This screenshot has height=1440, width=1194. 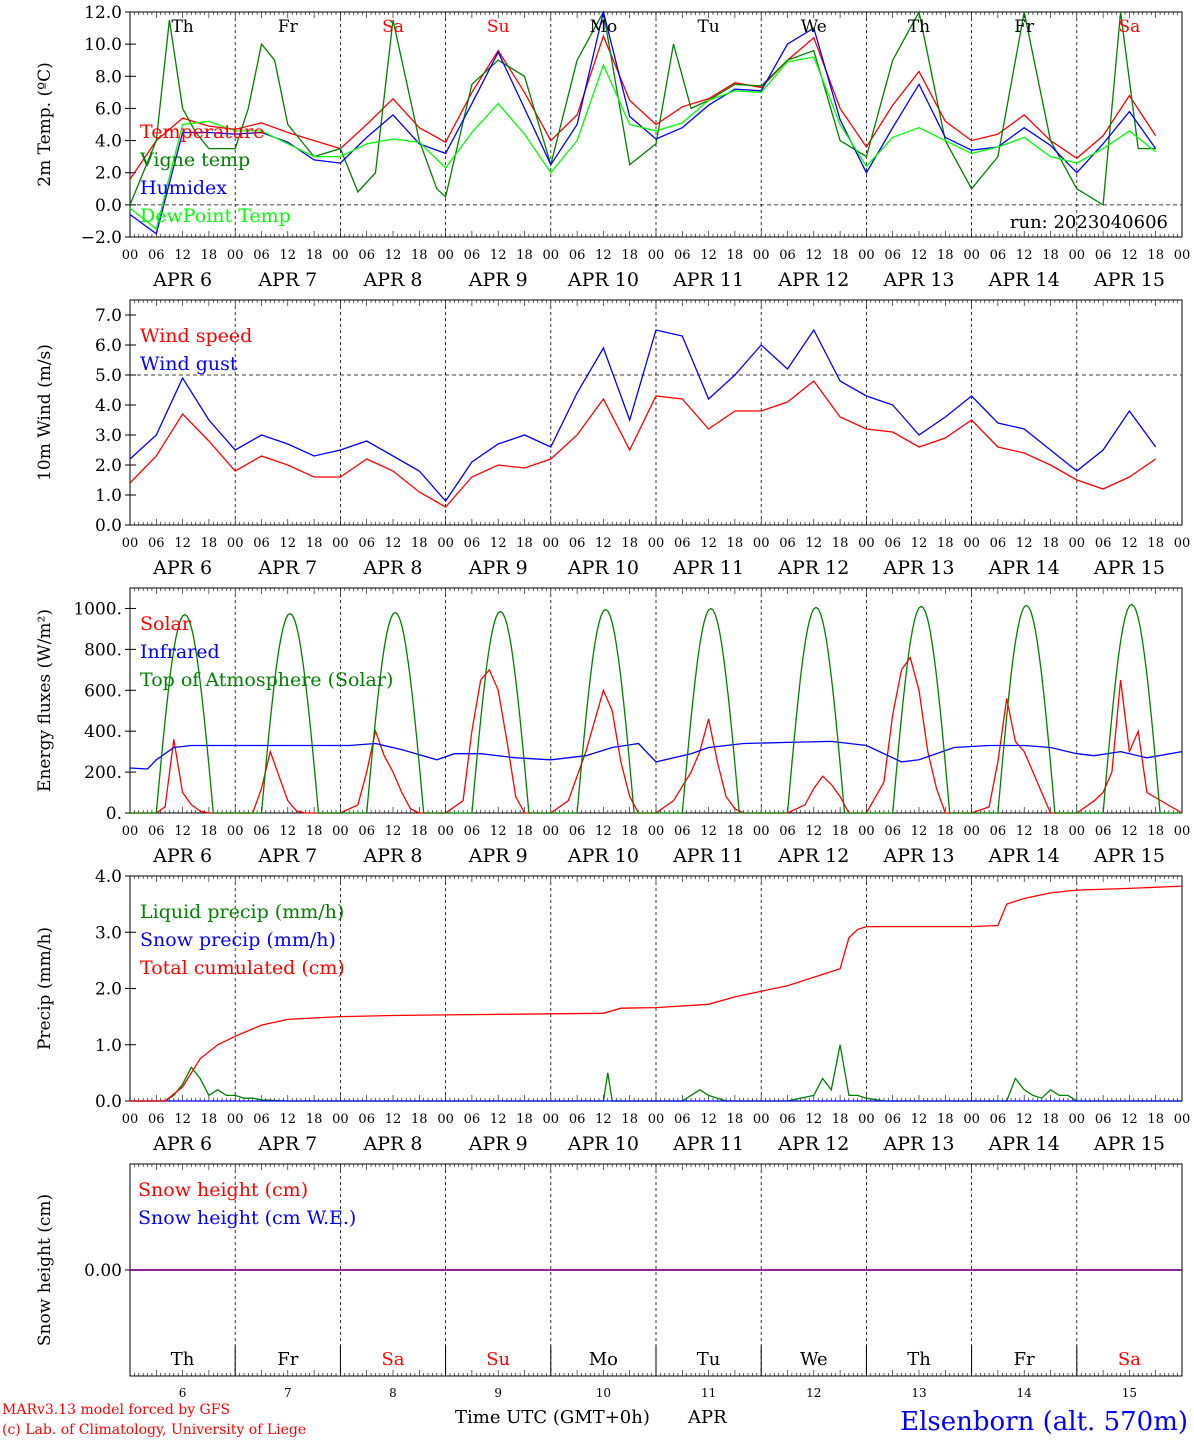 I want to click on y-axis-label: 10m Wind (m/s), so click(x=45, y=412).